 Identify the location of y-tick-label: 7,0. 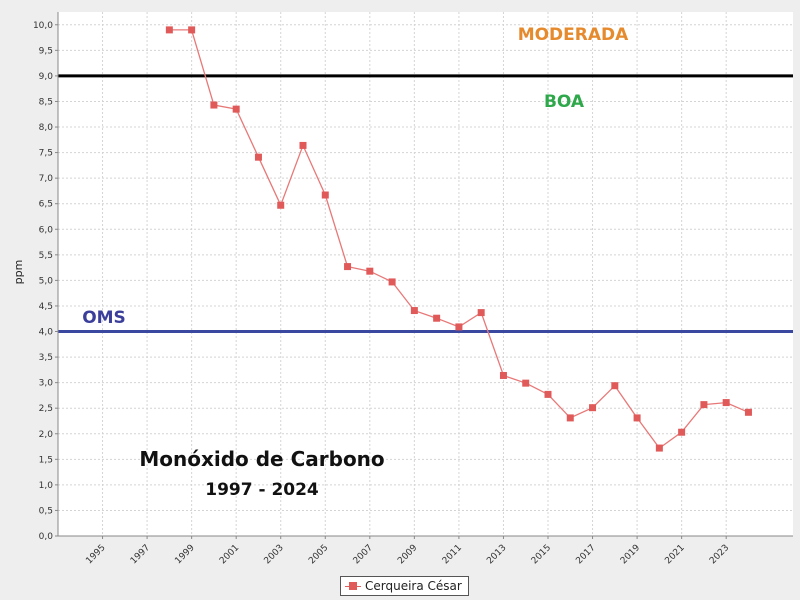
(46, 179).